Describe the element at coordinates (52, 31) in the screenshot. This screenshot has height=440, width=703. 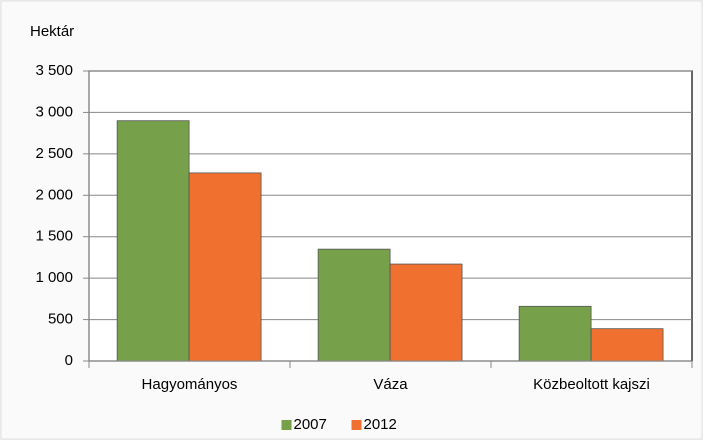
I see `y-axis-title: Hektár` at that location.